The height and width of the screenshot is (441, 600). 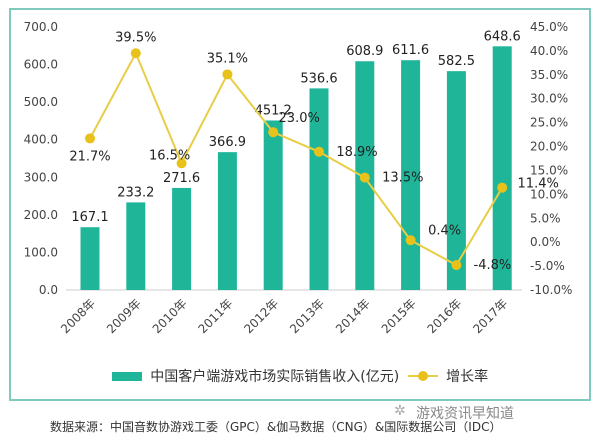 What do you see at coordinates (227, 142) in the screenshot?
I see `bar-data-label: 366.9` at bounding box center [227, 142].